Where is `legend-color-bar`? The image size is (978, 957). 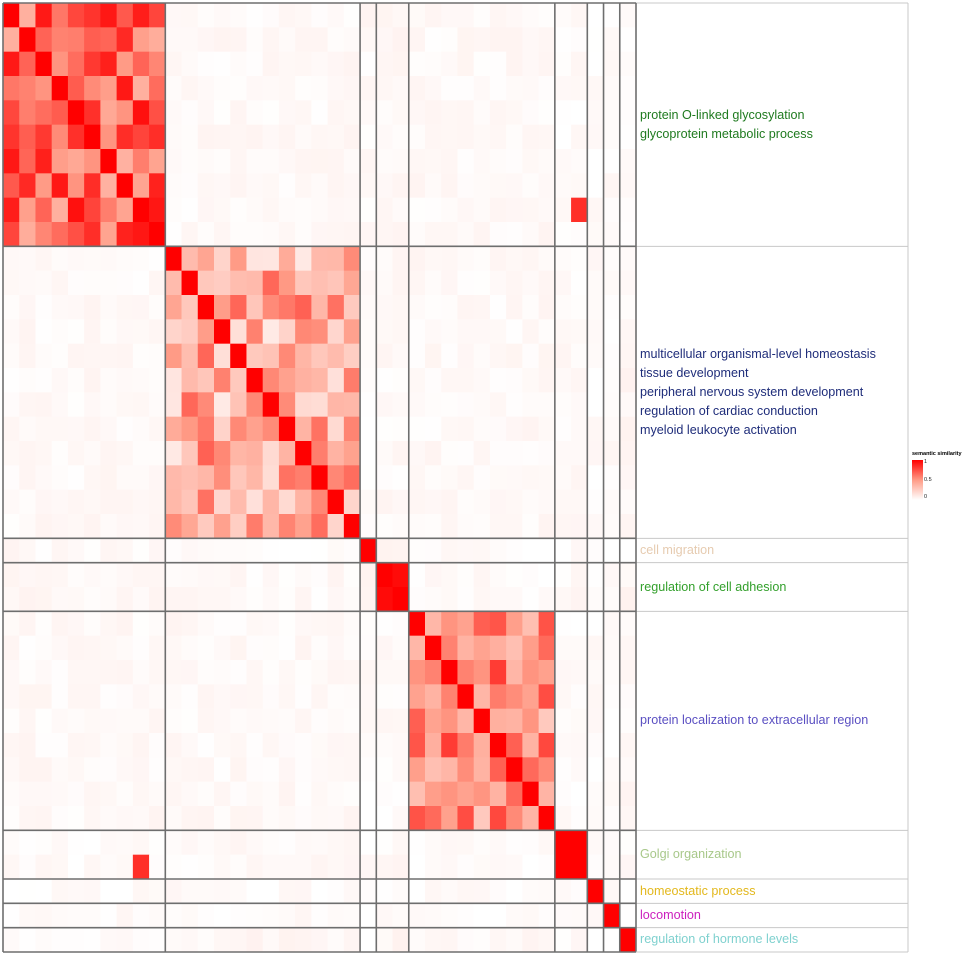
legend-color-bar is located at coordinates (917, 480).